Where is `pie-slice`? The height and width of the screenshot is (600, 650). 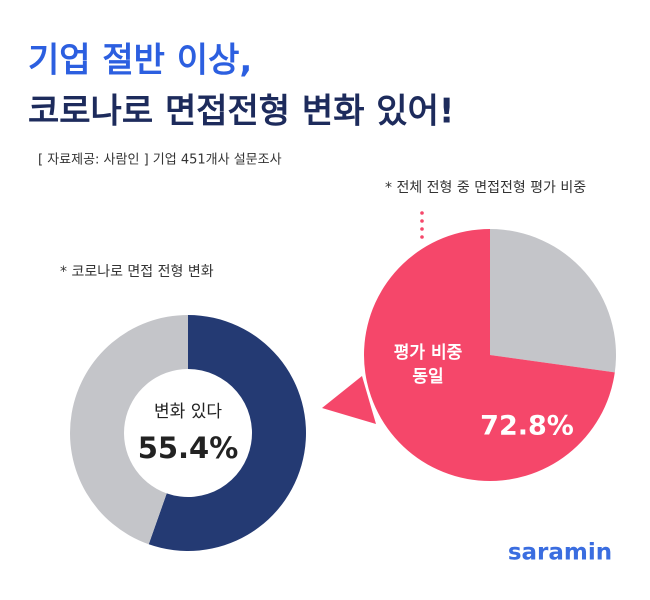 pie-slice is located at coordinates (553, 301).